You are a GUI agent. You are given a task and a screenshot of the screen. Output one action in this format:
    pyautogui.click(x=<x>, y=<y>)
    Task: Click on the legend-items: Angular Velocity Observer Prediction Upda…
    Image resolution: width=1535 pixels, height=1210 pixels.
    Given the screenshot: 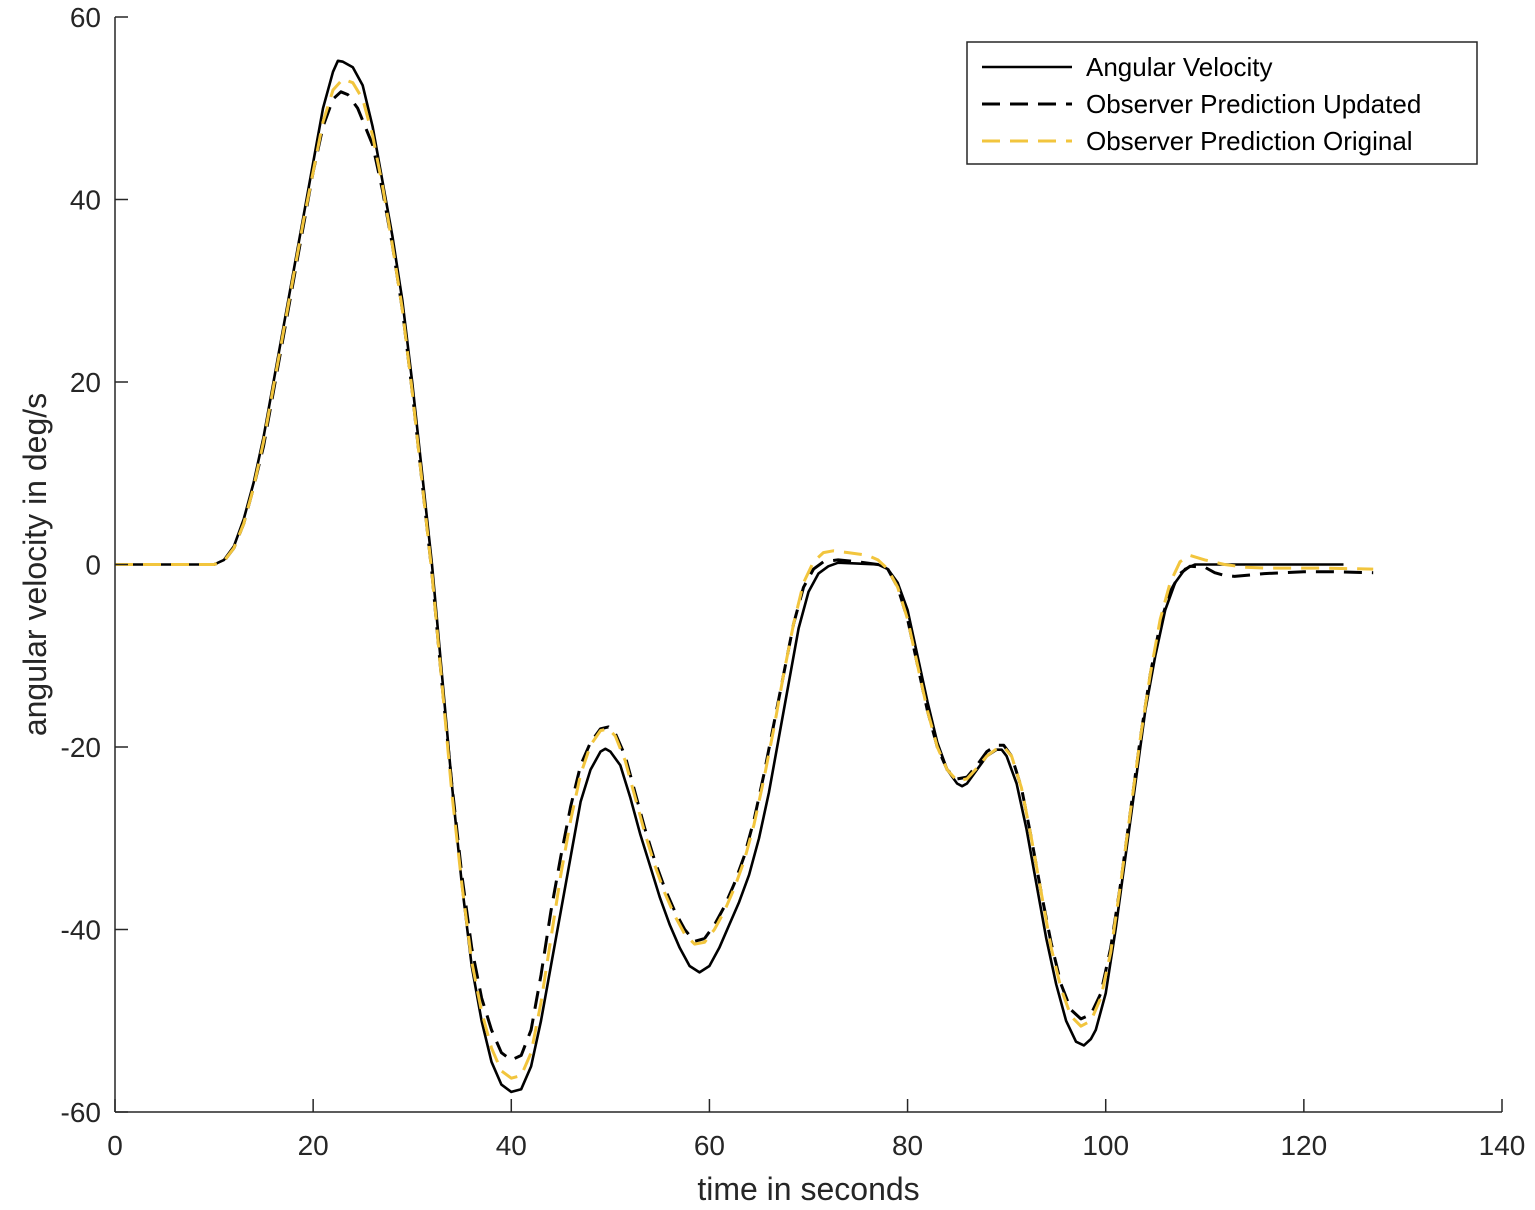 What is the action you would take?
    pyautogui.click(x=1201, y=104)
    